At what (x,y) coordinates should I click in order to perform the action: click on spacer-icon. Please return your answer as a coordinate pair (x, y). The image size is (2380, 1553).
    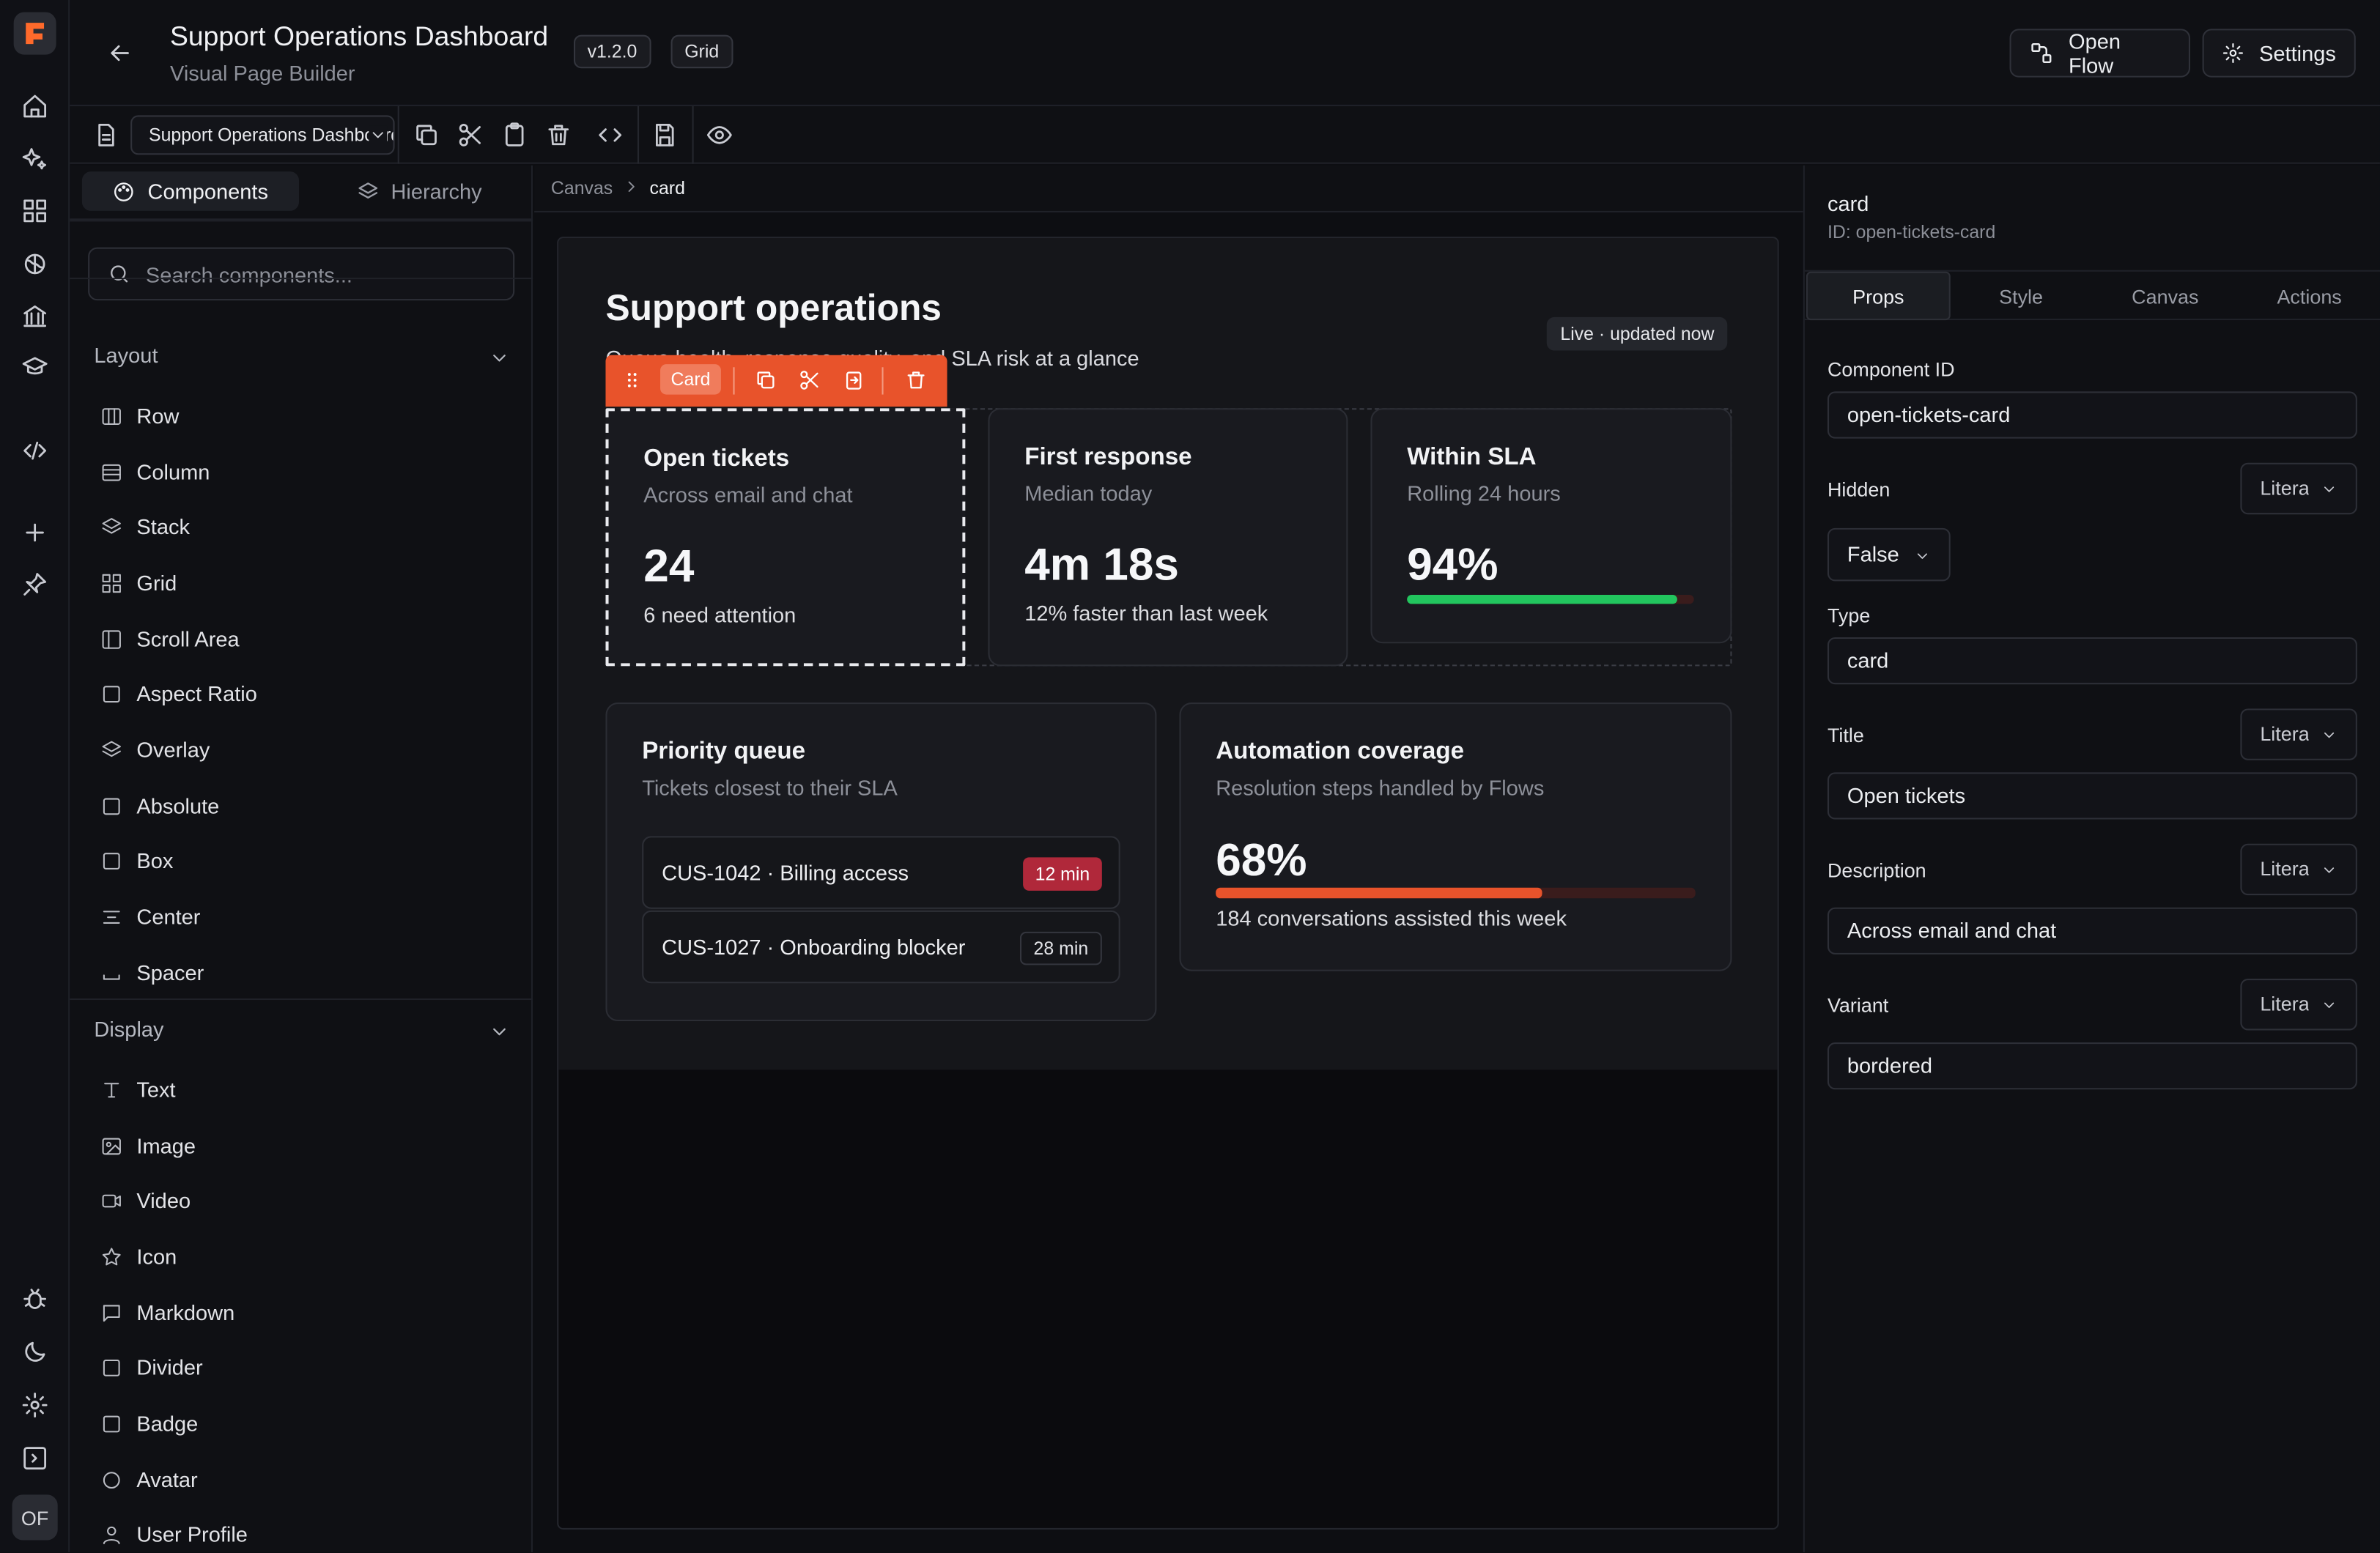
    Looking at the image, I should click on (111, 977).